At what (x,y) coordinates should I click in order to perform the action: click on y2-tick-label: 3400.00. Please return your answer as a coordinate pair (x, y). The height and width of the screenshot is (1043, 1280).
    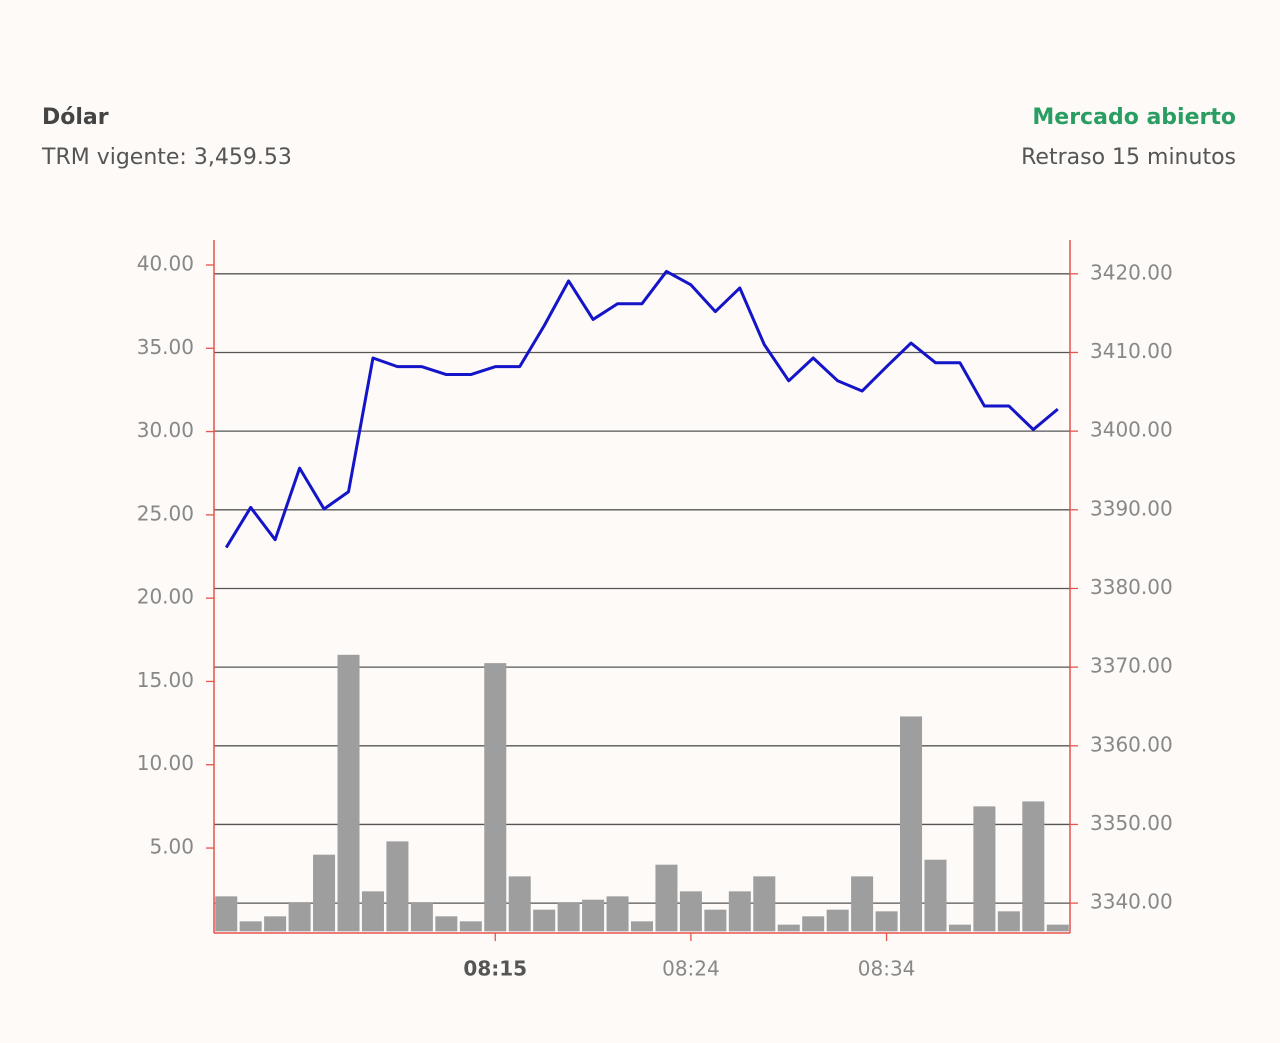
    Looking at the image, I should click on (1131, 430).